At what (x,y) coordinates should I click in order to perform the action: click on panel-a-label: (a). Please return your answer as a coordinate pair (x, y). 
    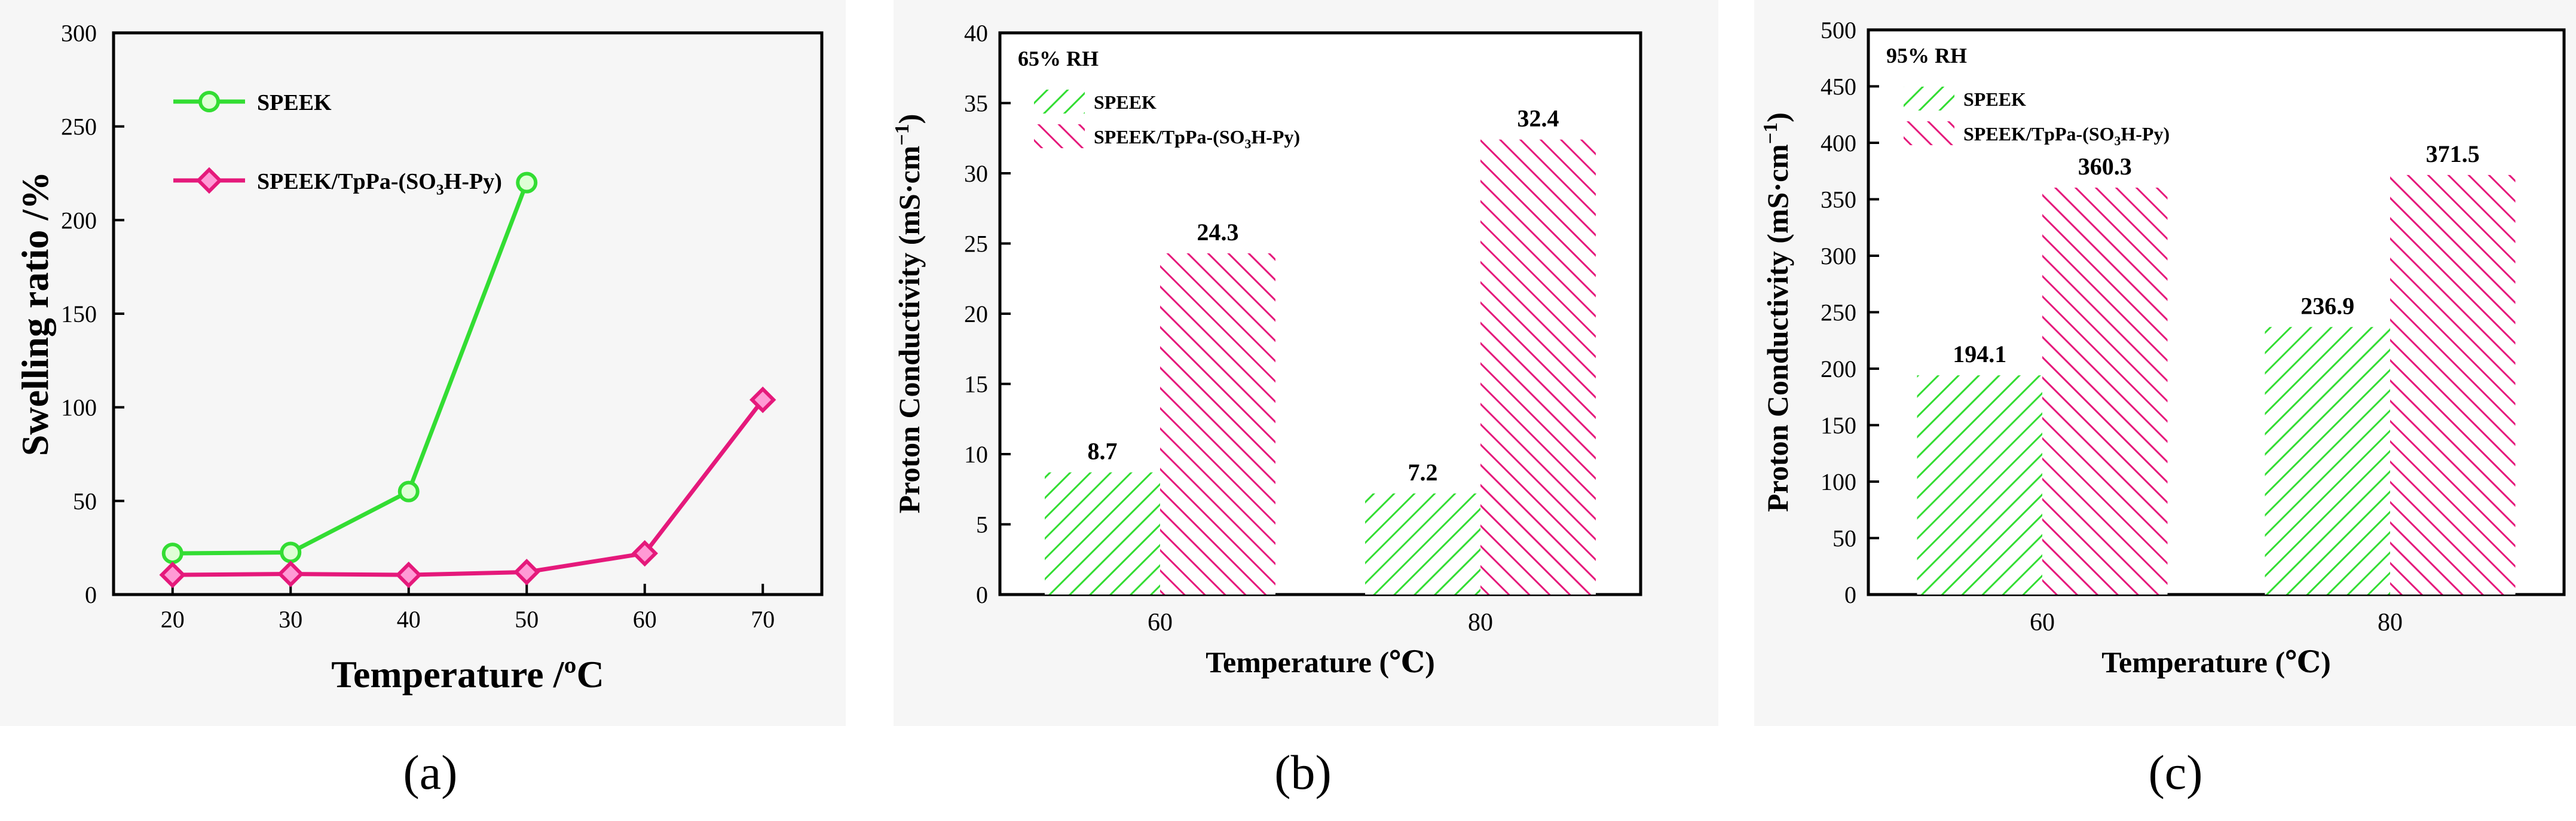
    Looking at the image, I should click on (430, 772).